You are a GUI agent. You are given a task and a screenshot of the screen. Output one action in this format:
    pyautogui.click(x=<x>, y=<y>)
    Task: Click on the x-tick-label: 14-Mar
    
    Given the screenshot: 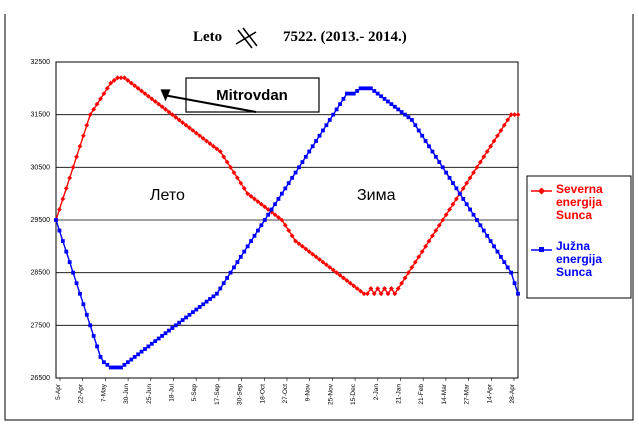 What is the action you would take?
    pyautogui.click(x=444, y=393)
    